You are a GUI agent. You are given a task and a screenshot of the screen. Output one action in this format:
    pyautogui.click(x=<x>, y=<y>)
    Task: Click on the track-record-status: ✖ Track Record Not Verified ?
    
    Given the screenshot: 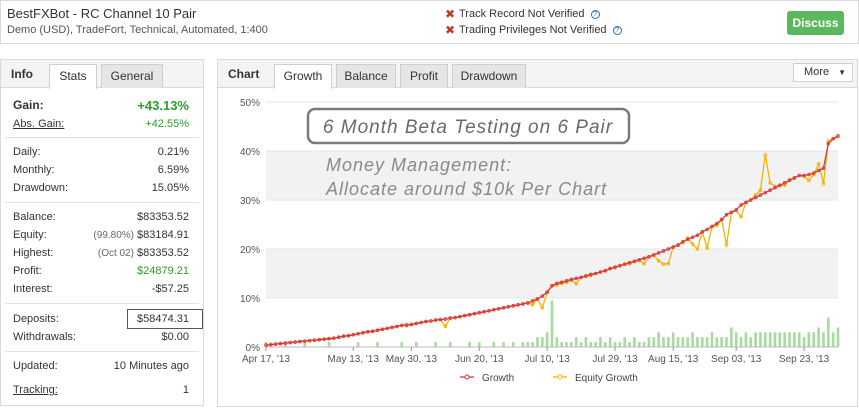 What is the action you would take?
    pyautogui.click(x=522, y=14)
    